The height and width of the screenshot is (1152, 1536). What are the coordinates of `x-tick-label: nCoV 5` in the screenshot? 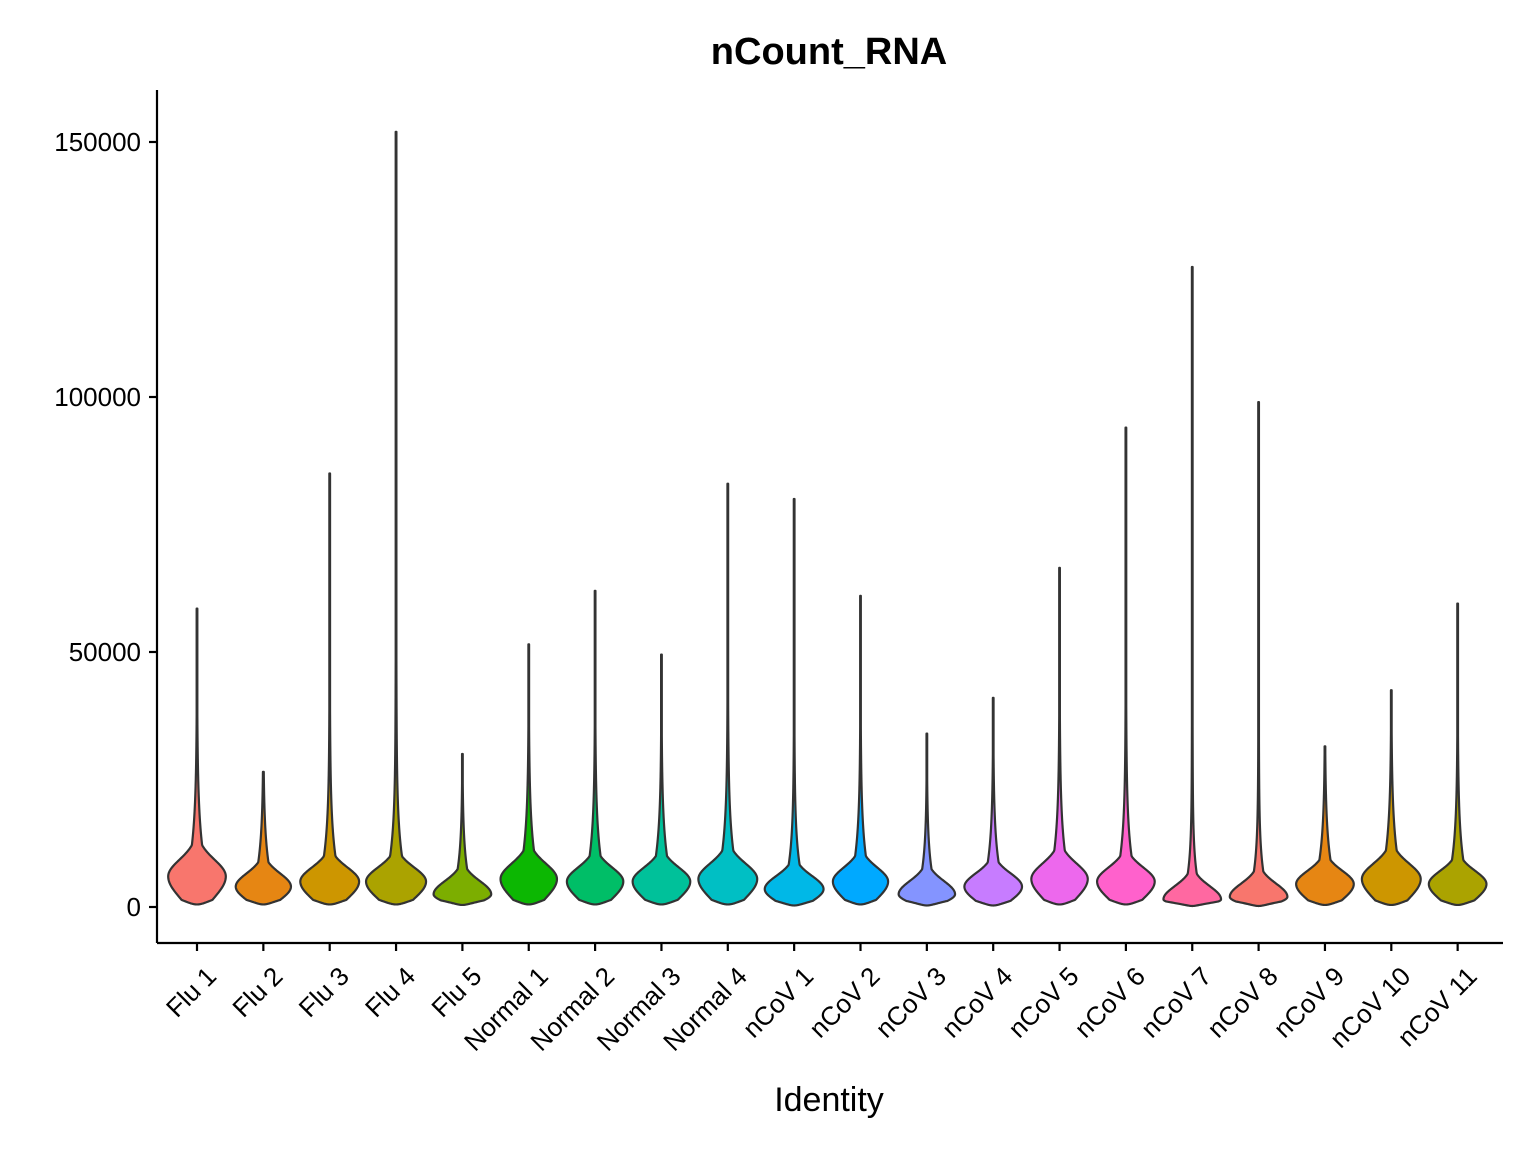 It's located at (1043, 1002).